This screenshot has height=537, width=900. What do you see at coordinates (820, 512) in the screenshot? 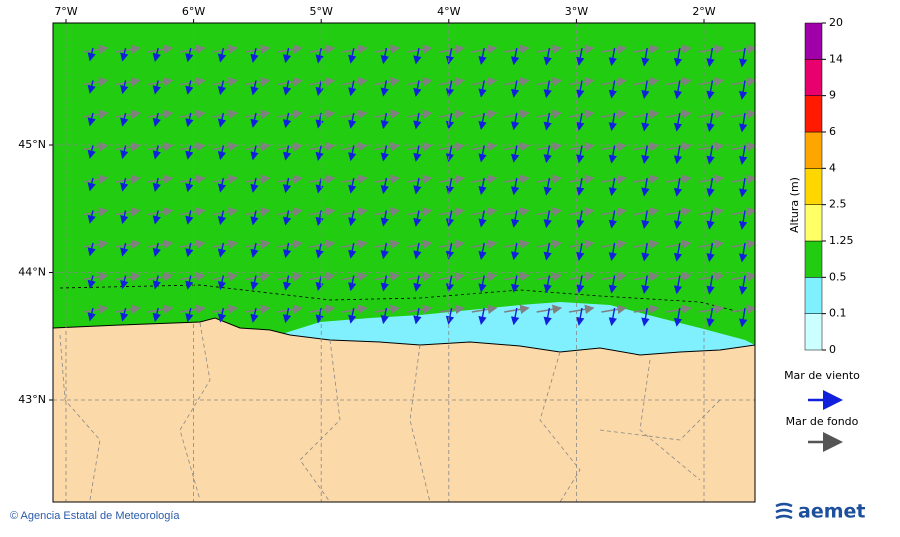
I see `logo: aemet` at bounding box center [820, 512].